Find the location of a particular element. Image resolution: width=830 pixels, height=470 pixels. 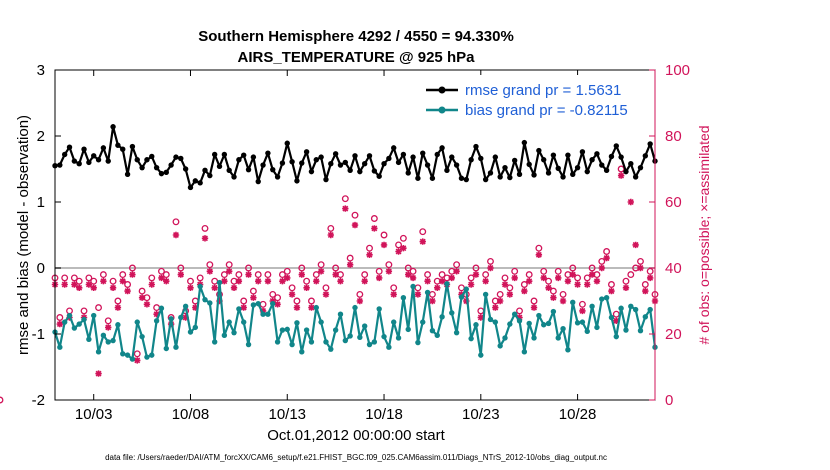

legend-bias-marker is located at coordinates (442, 110).